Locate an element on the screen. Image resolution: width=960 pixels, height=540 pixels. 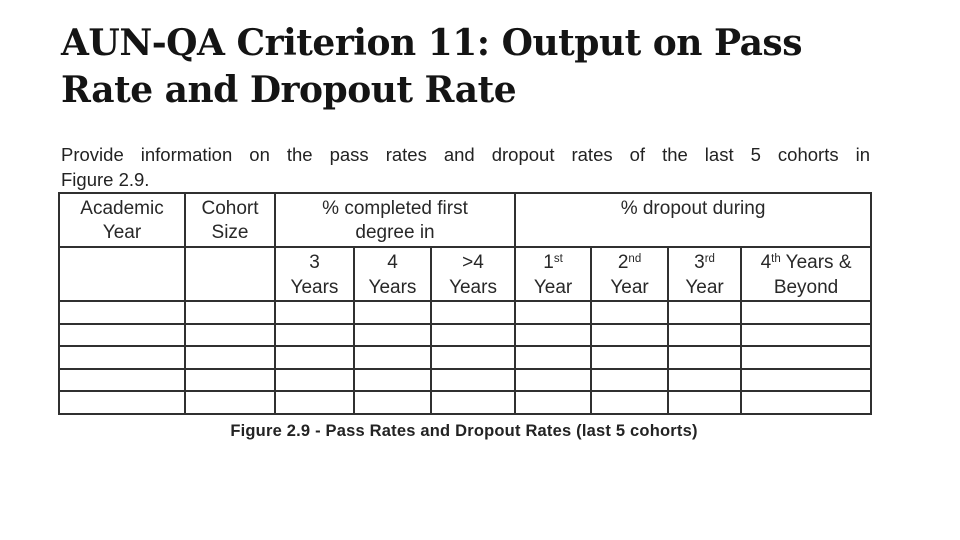
subheader-2nd-year: 2nd Year is located at coordinates (630, 274).